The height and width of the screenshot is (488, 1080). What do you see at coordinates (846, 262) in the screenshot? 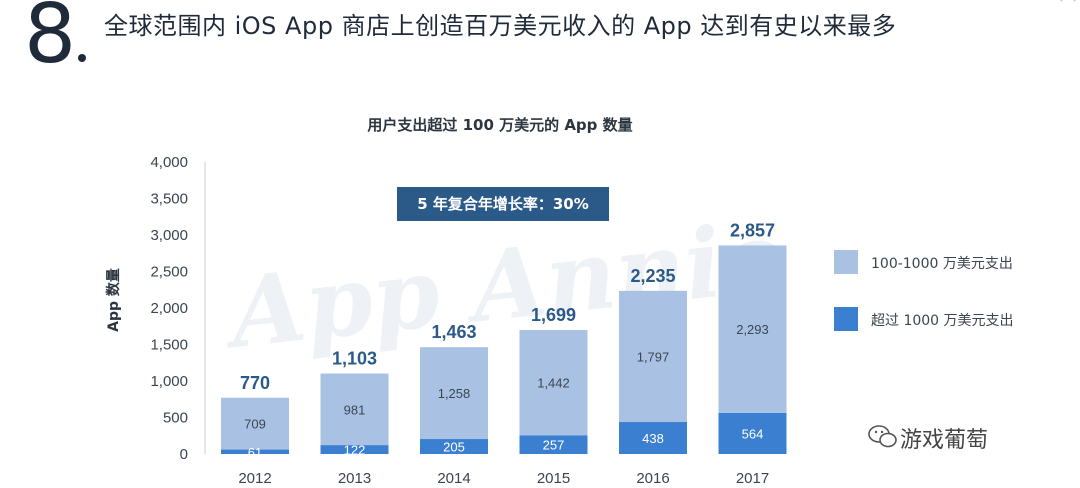
I see `legend-swatch-mid-spend` at bounding box center [846, 262].